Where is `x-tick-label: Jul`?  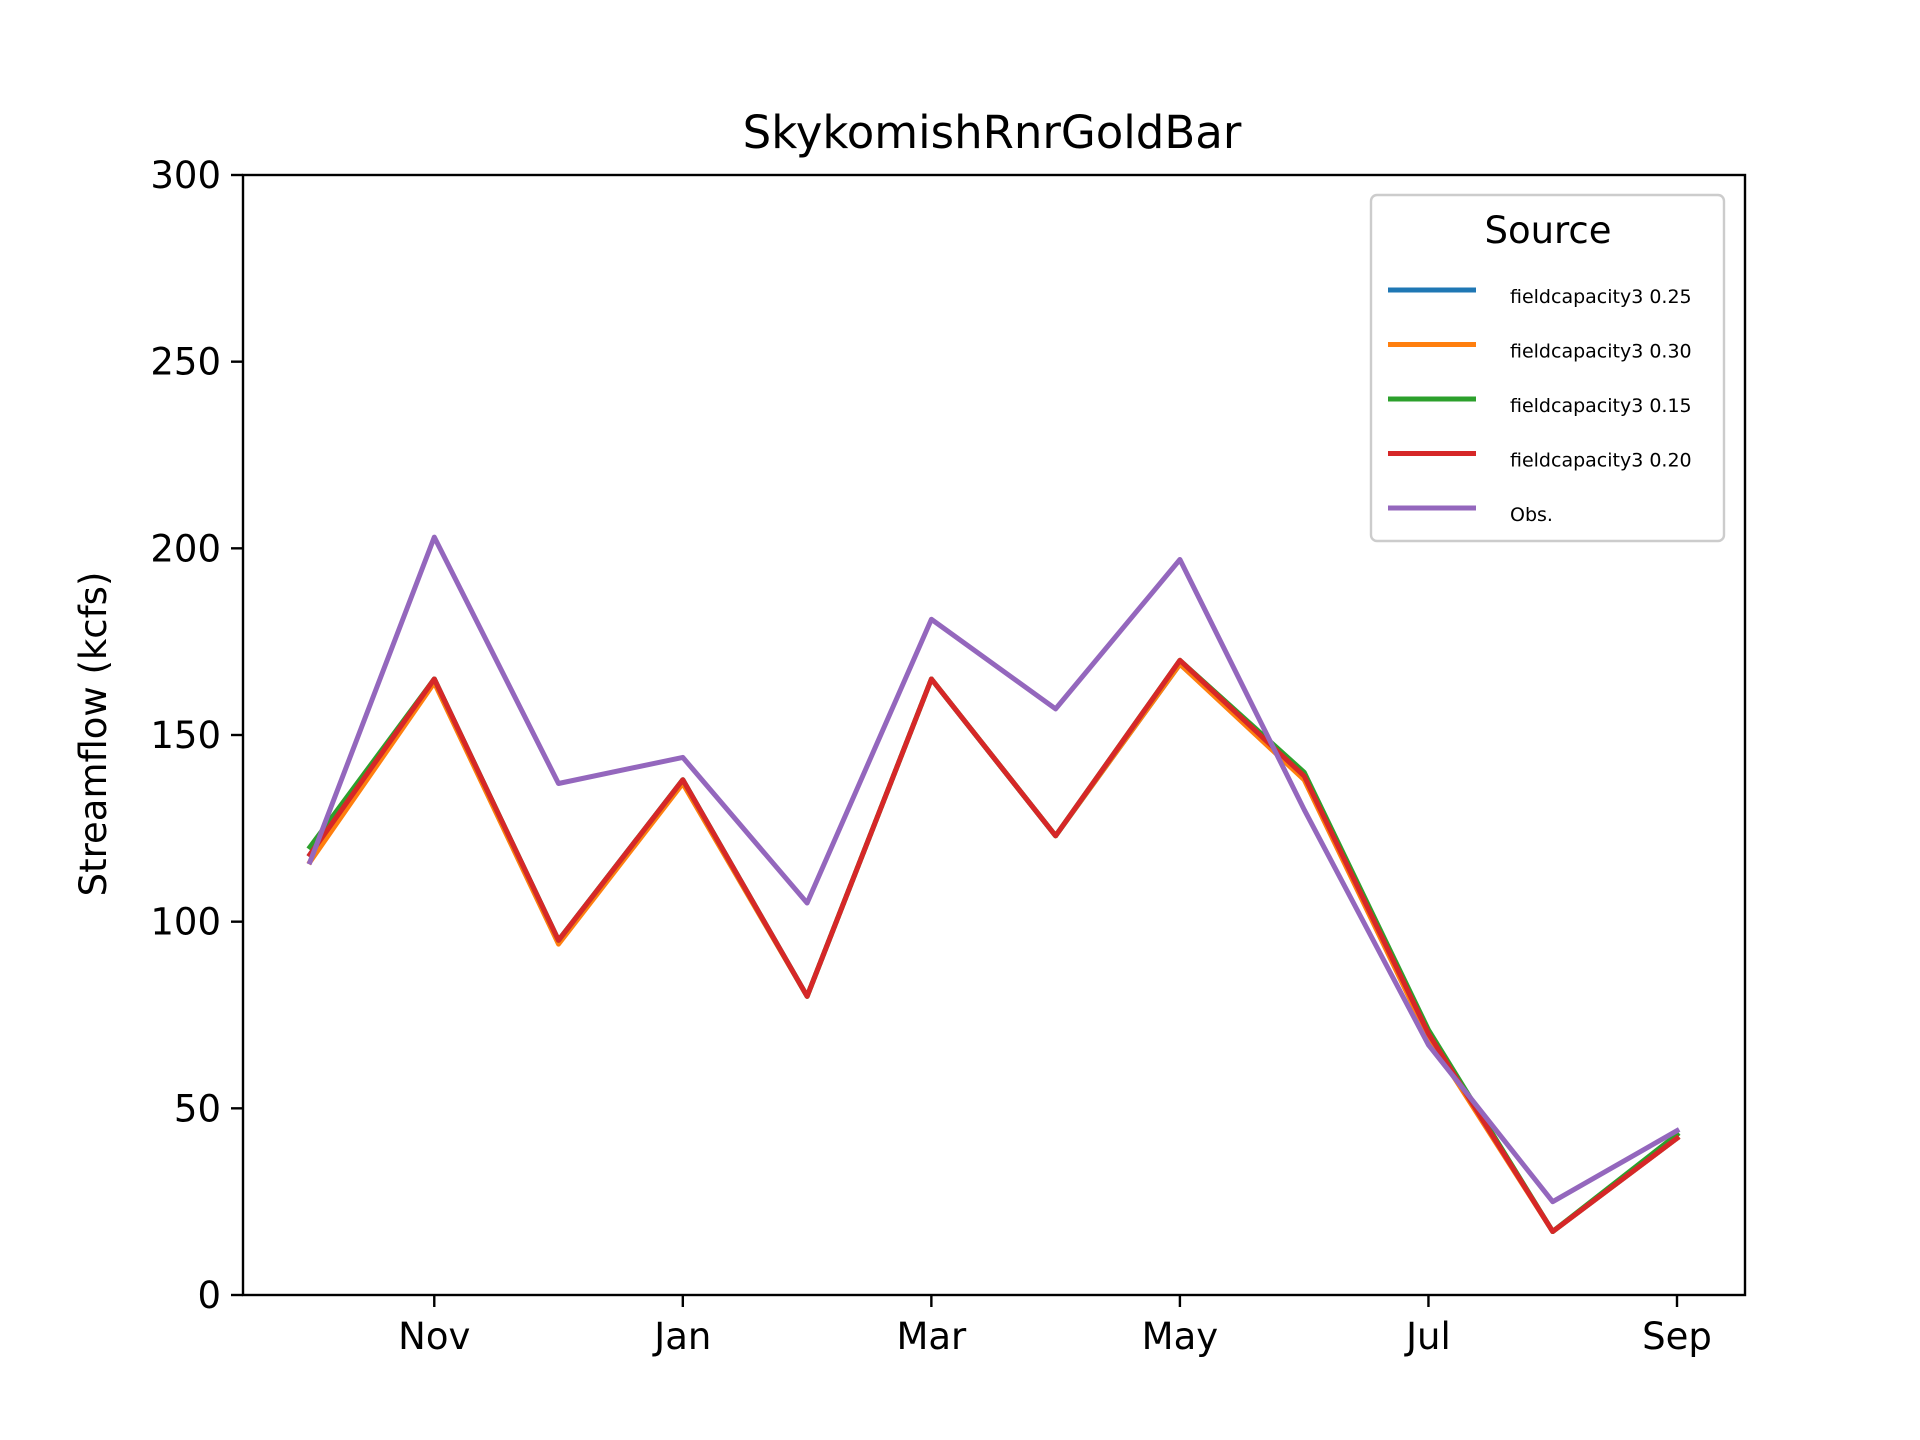
x-tick-label: Jul is located at coordinates (1427, 1336).